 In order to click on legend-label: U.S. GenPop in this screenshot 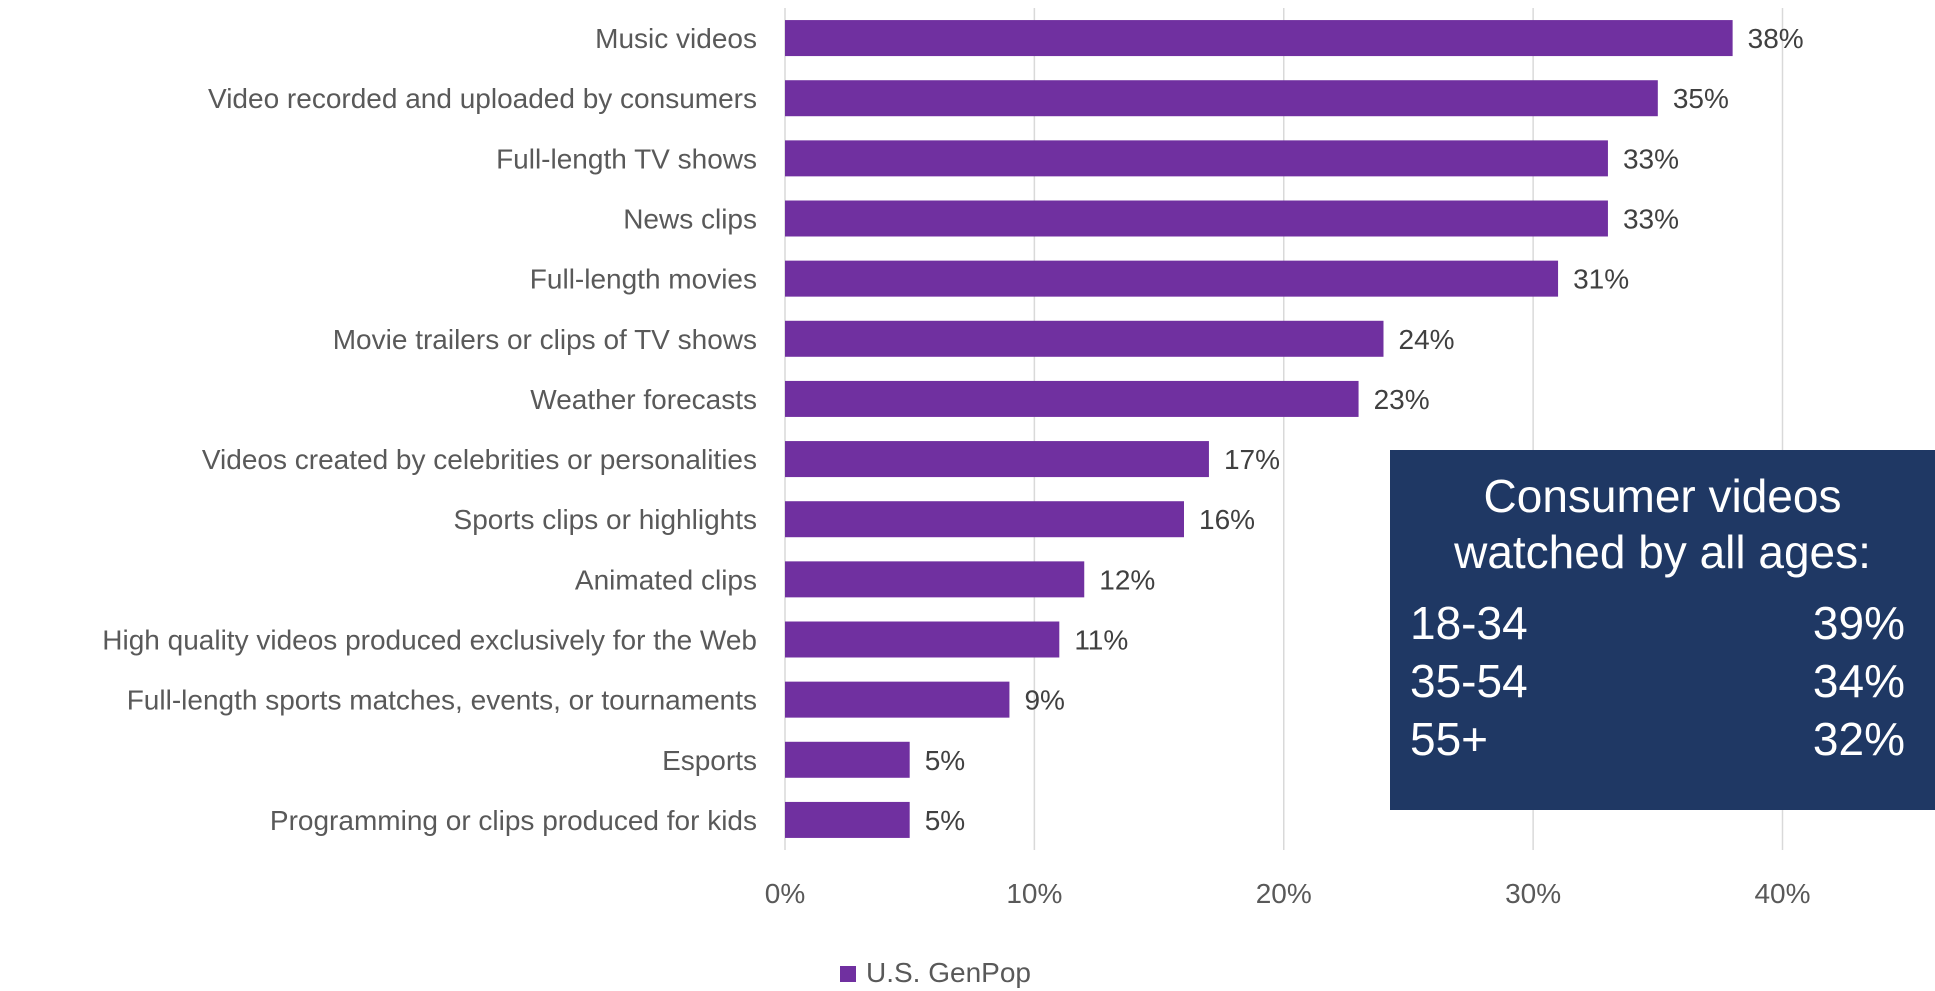, I will do `click(948, 972)`.